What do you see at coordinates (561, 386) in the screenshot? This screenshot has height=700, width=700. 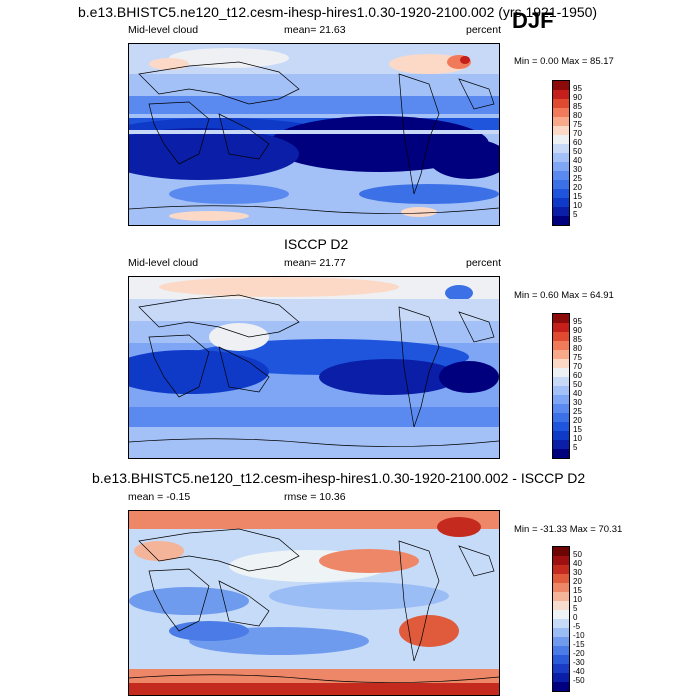 I see `panel2-colorbar` at bounding box center [561, 386].